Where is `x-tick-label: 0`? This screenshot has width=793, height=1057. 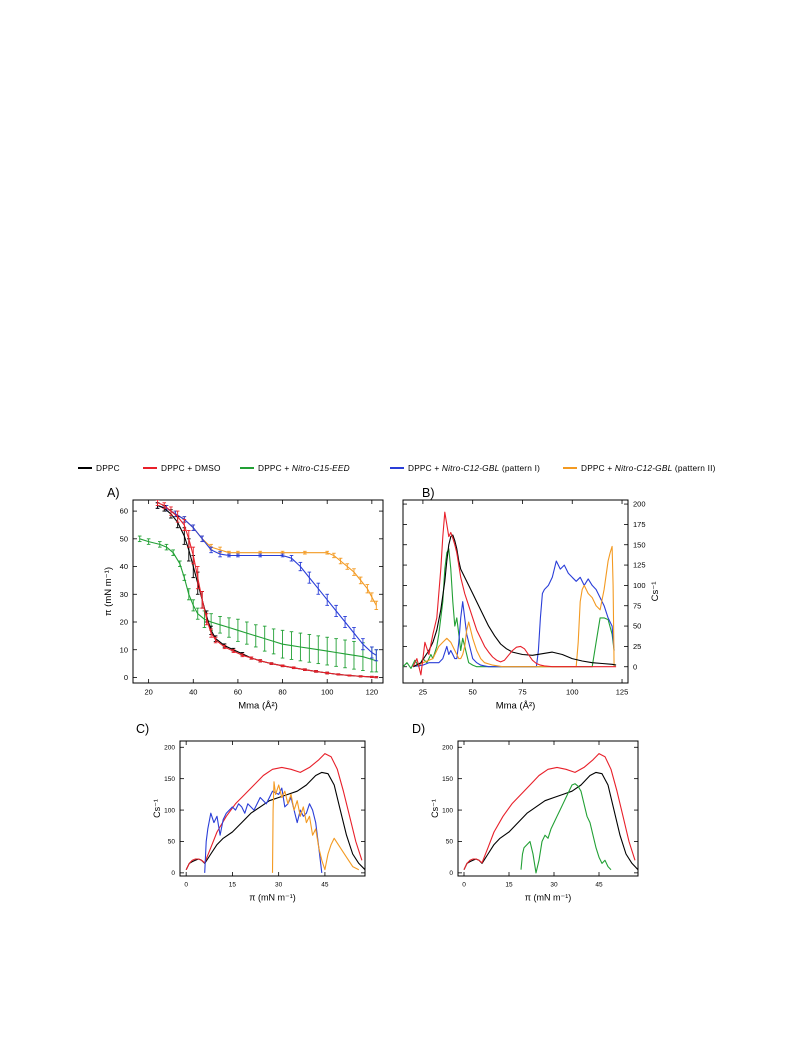
x-tick-label: 0 is located at coordinates (186, 885).